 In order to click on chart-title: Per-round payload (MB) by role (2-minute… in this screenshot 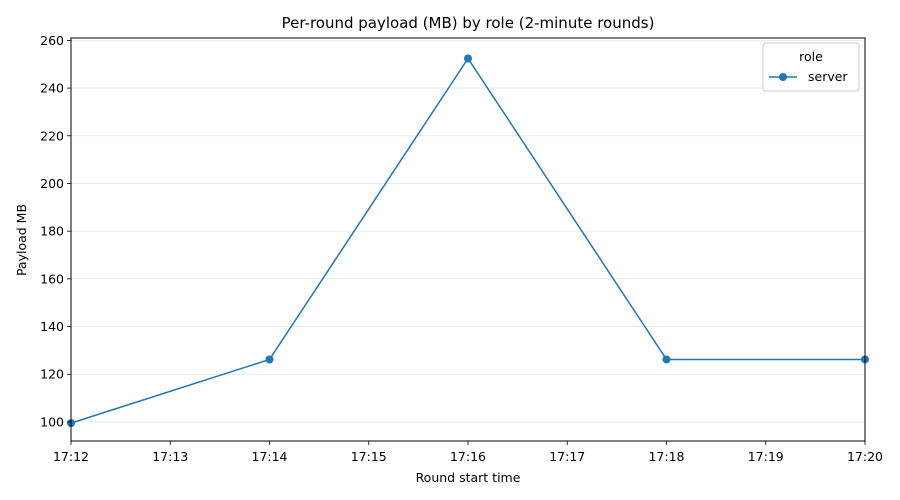, I will do `click(468, 23)`.